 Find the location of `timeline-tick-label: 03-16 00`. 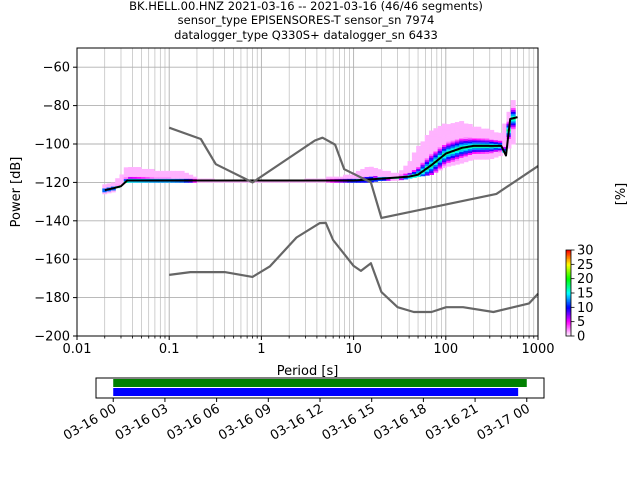

timeline-tick-label: 03-16 00 is located at coordinates (90, 422).